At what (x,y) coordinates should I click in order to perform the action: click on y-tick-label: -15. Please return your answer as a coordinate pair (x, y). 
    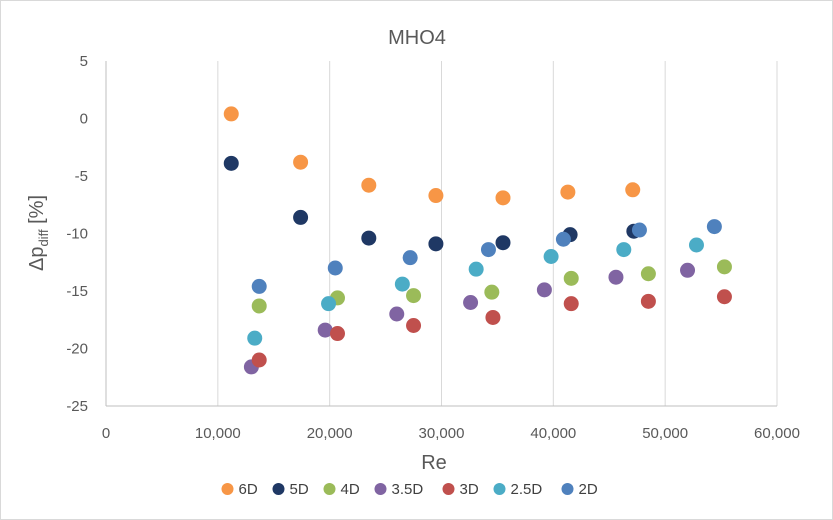
    Looking at the image, I should click on (77, 291).